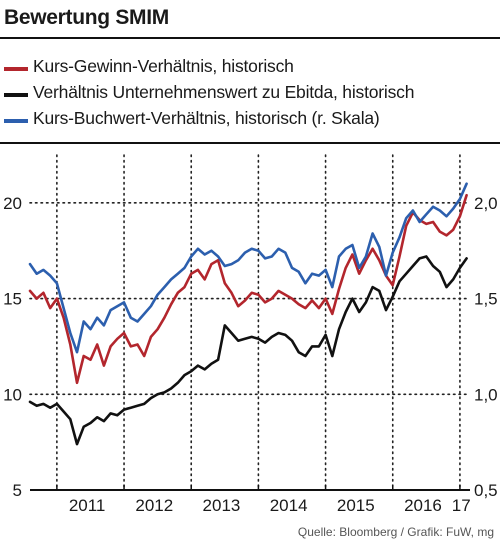 Image resolution: width=500 pixels, height=545 pixels. What do you see at coordinates (356, 505) in the screenshot?
I see `x-tick-label-2015: 2015` at bounding box center [356, 505].